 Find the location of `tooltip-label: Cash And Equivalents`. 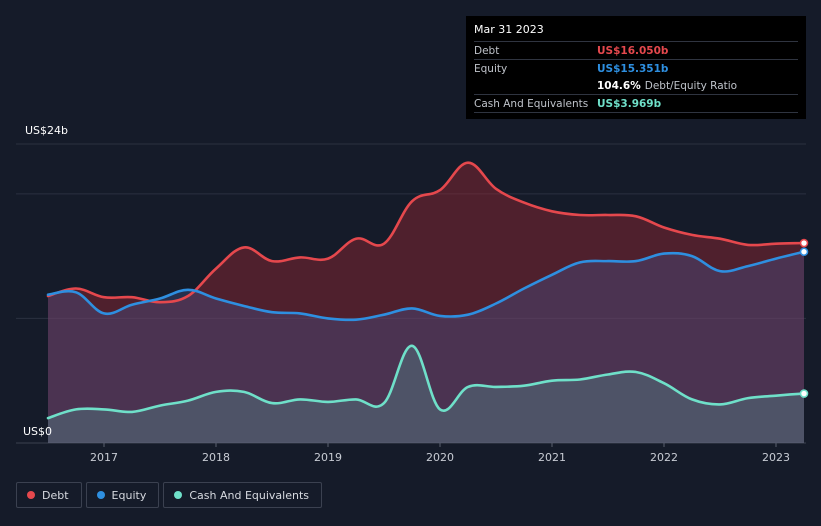

tooltip-label: Cash And Equivalents is located at coordinates (531, 103).